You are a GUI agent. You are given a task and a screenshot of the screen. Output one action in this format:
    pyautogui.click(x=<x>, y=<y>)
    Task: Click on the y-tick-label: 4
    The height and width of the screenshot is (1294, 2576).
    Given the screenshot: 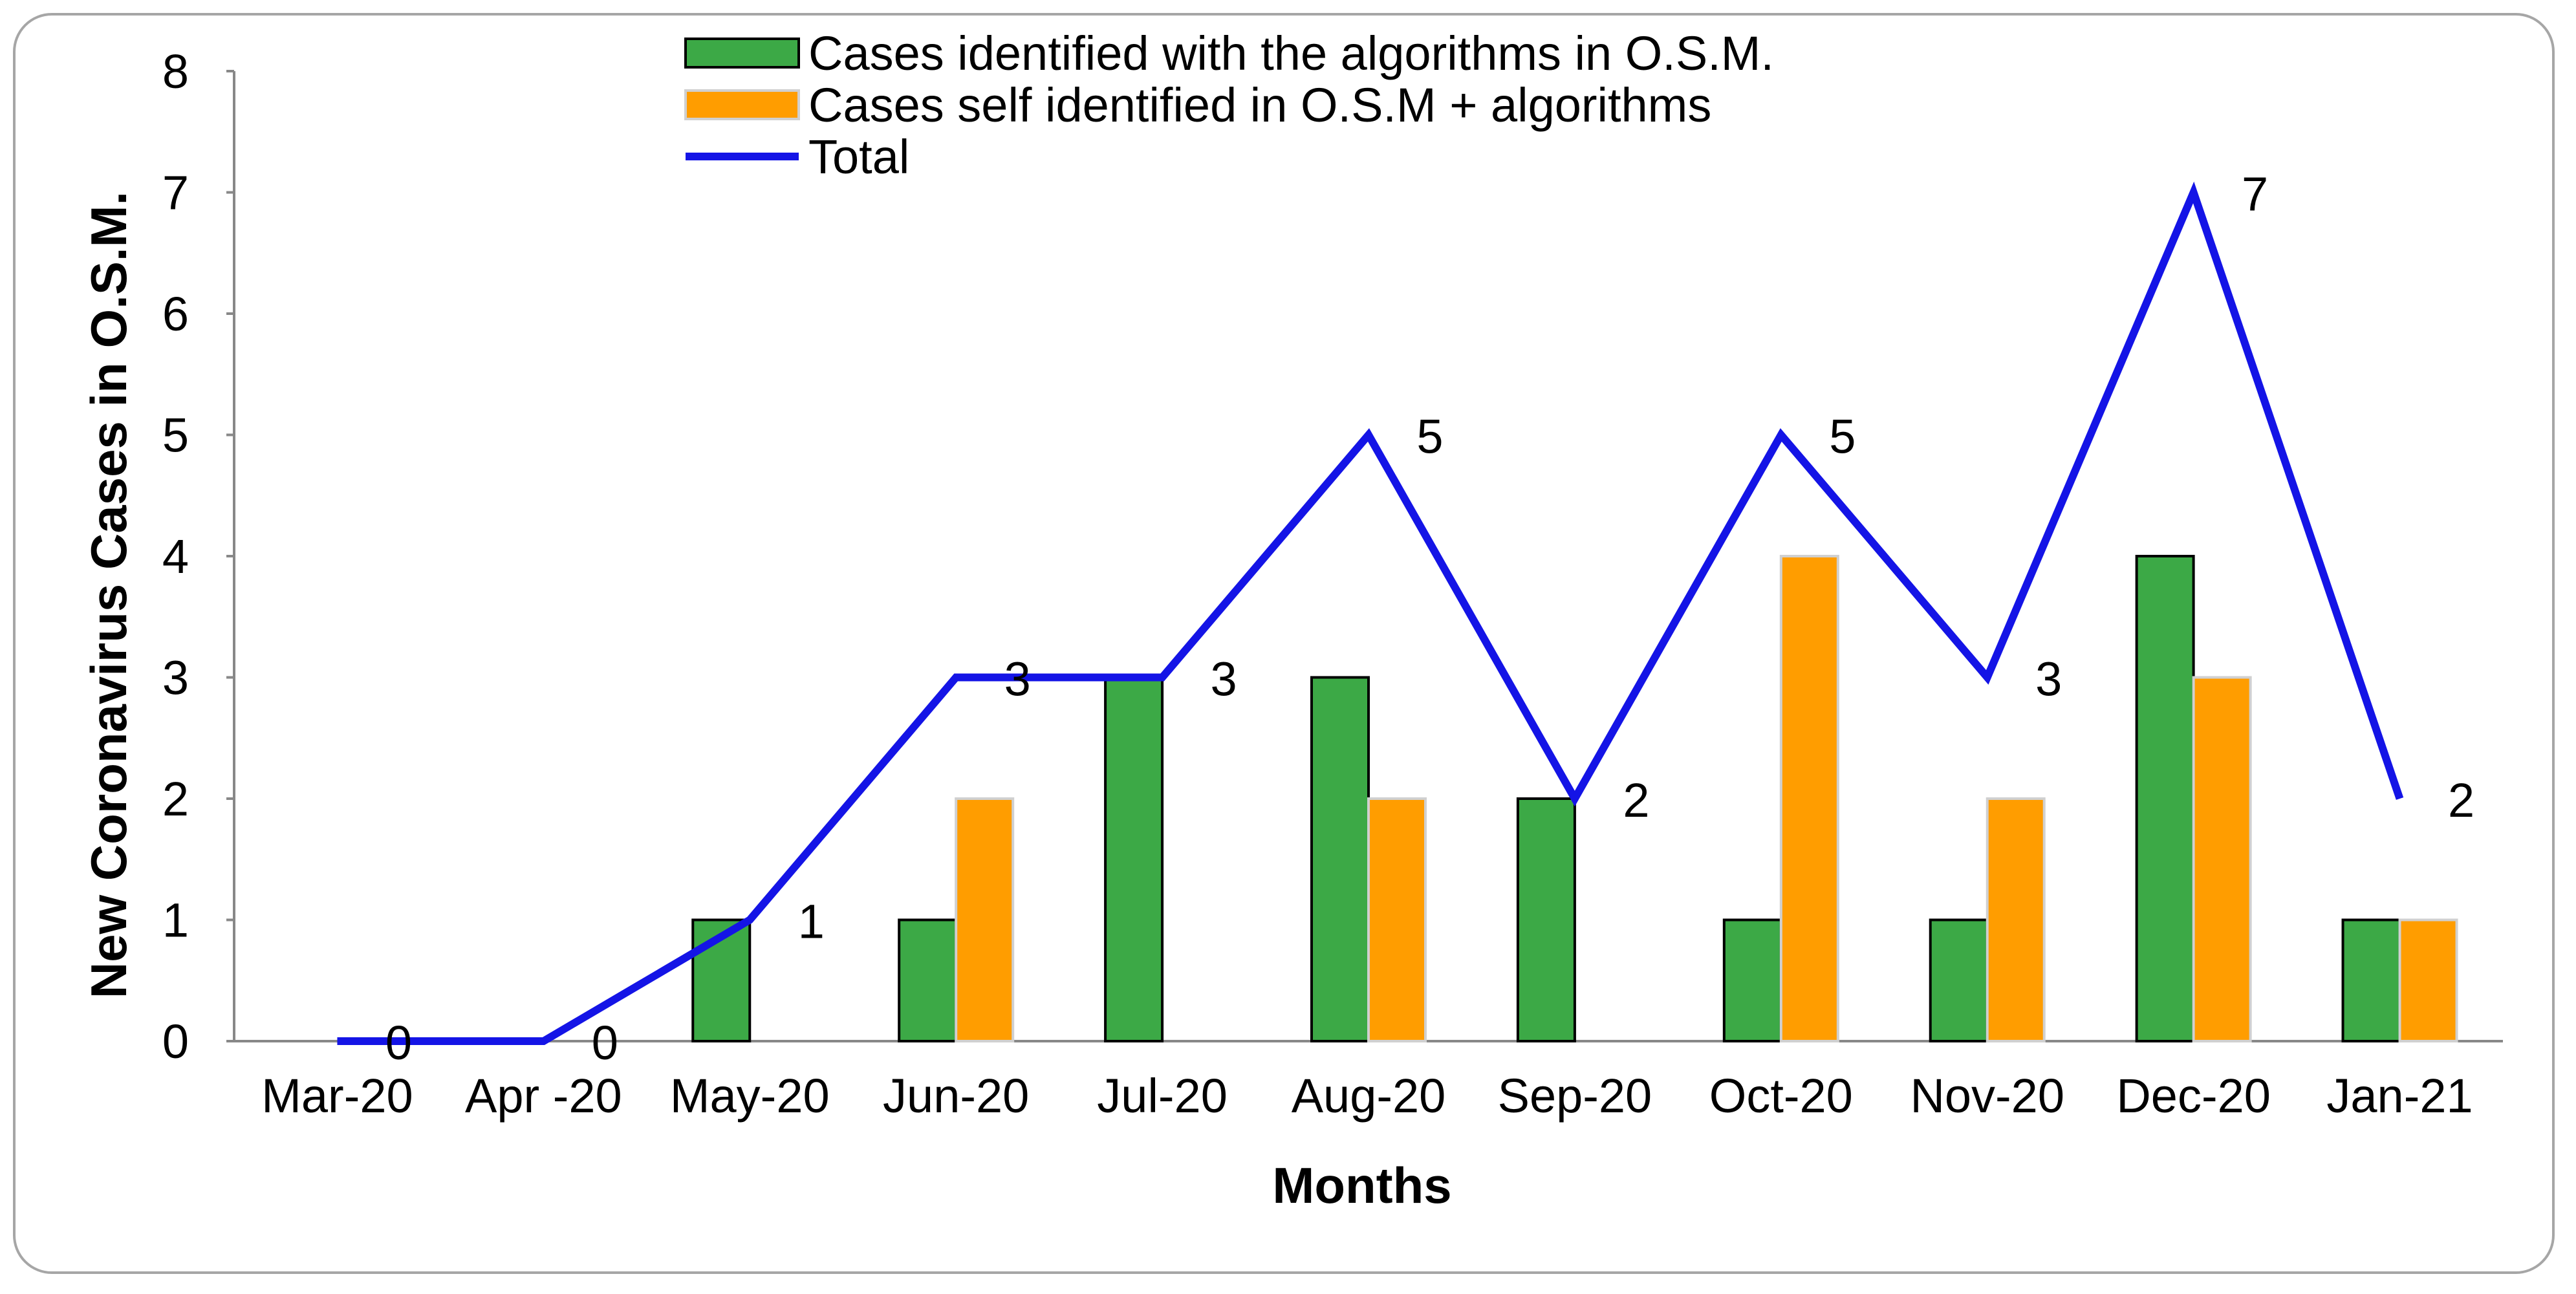 What is the action you would take?
    pyautogui.click(x=175, y=556)
    